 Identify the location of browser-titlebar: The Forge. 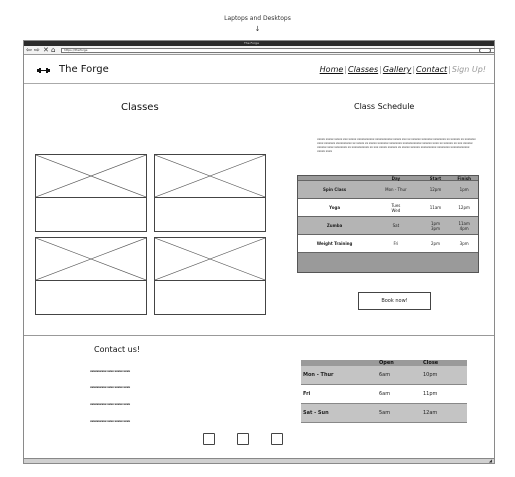
(259, 43).